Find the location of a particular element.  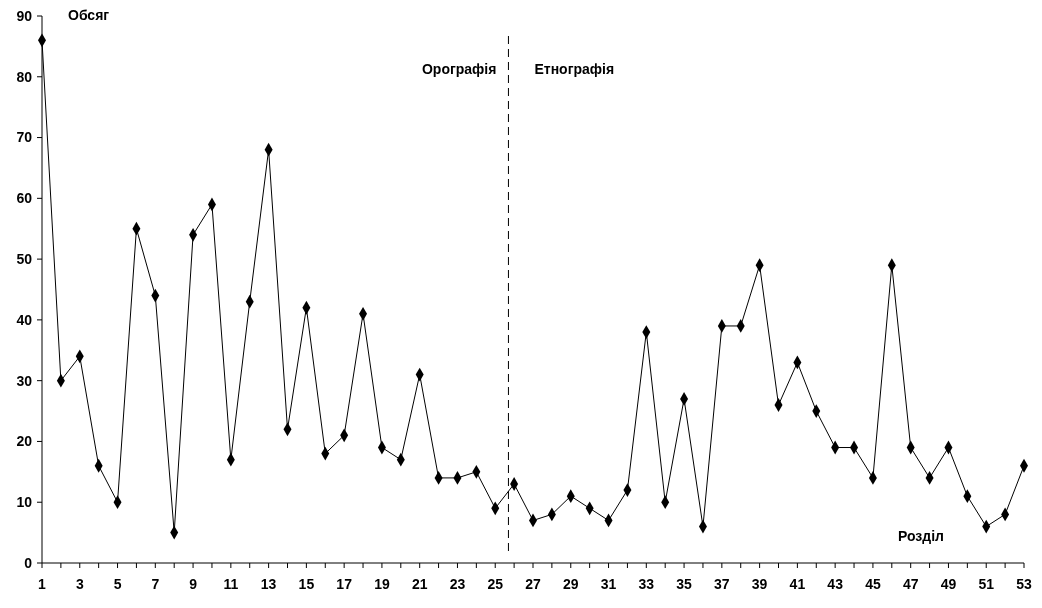

y-tick-label: 80 is located at coordinates (24, 76).